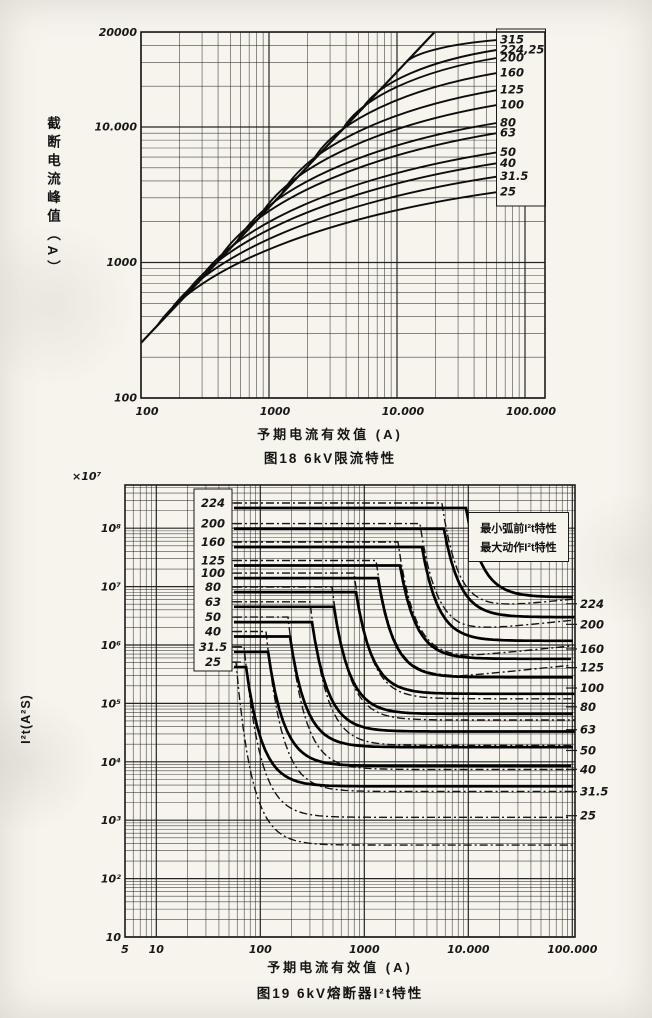  Describe the element at coordinates (594, 792) in the screenshot. I see `right-curve-label-31.5: 31.5` at that location.